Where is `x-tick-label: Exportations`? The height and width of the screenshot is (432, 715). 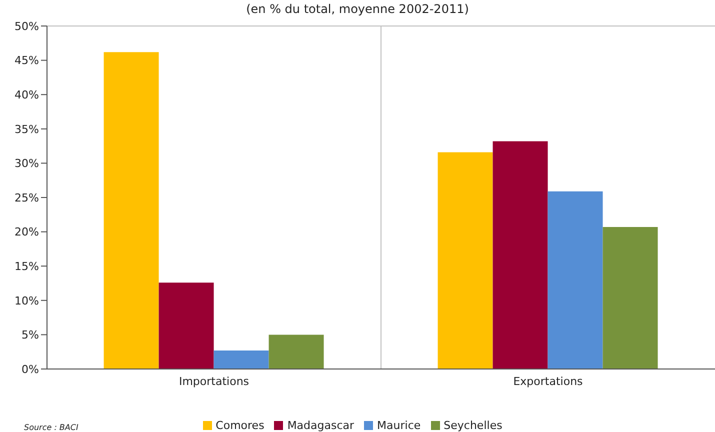 x-tick-label: Exportations is located at coordinates (548, 381).